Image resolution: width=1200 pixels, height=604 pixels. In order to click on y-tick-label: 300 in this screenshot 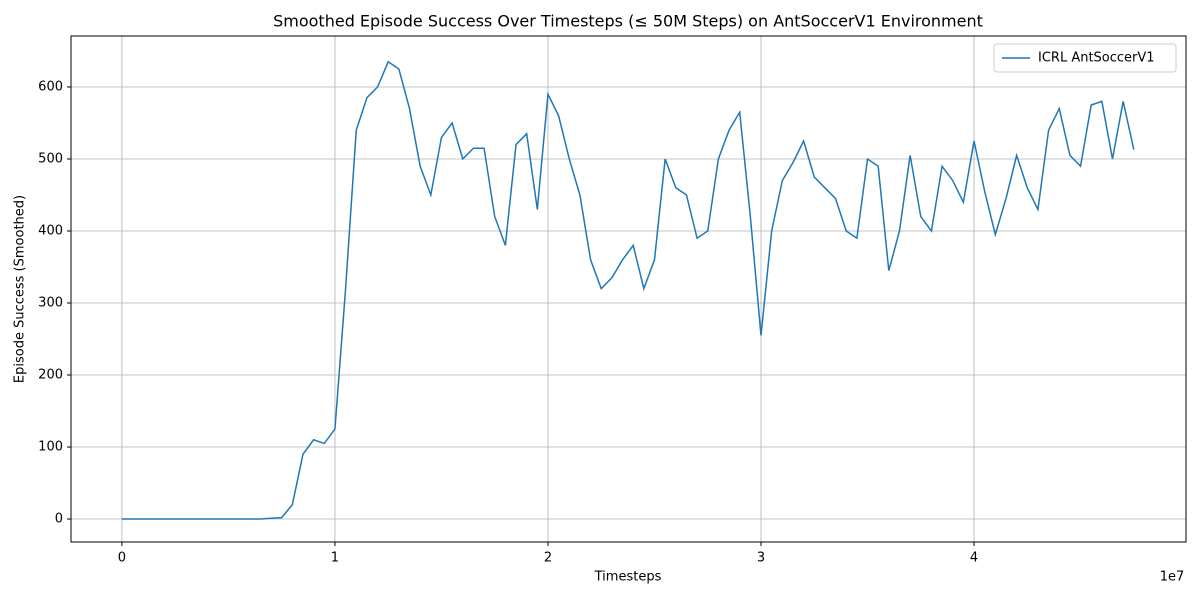, I will do `click(50, 303)`.